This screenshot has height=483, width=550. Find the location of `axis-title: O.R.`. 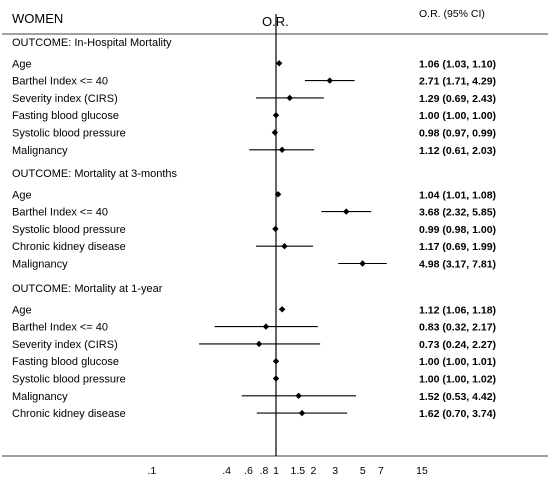

axis-title: O.R. is located at coordinates (275, 21).